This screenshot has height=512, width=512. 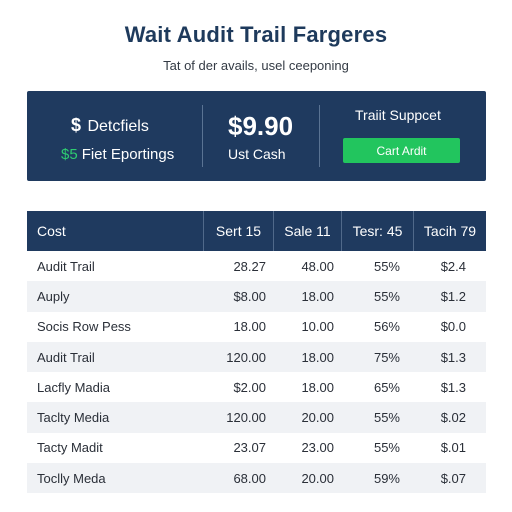 I want to click on column-header-cost: Cost, so click(x=115, y=231).